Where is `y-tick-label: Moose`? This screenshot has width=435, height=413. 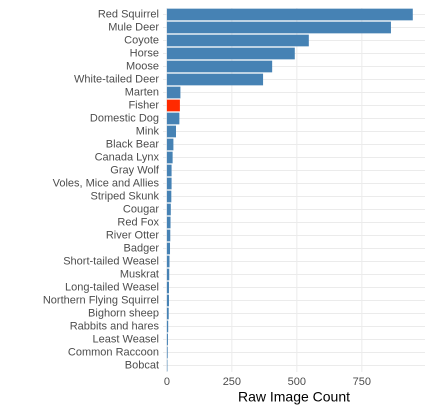
y-tick-label: Moose is located at coordinates (142, 66).